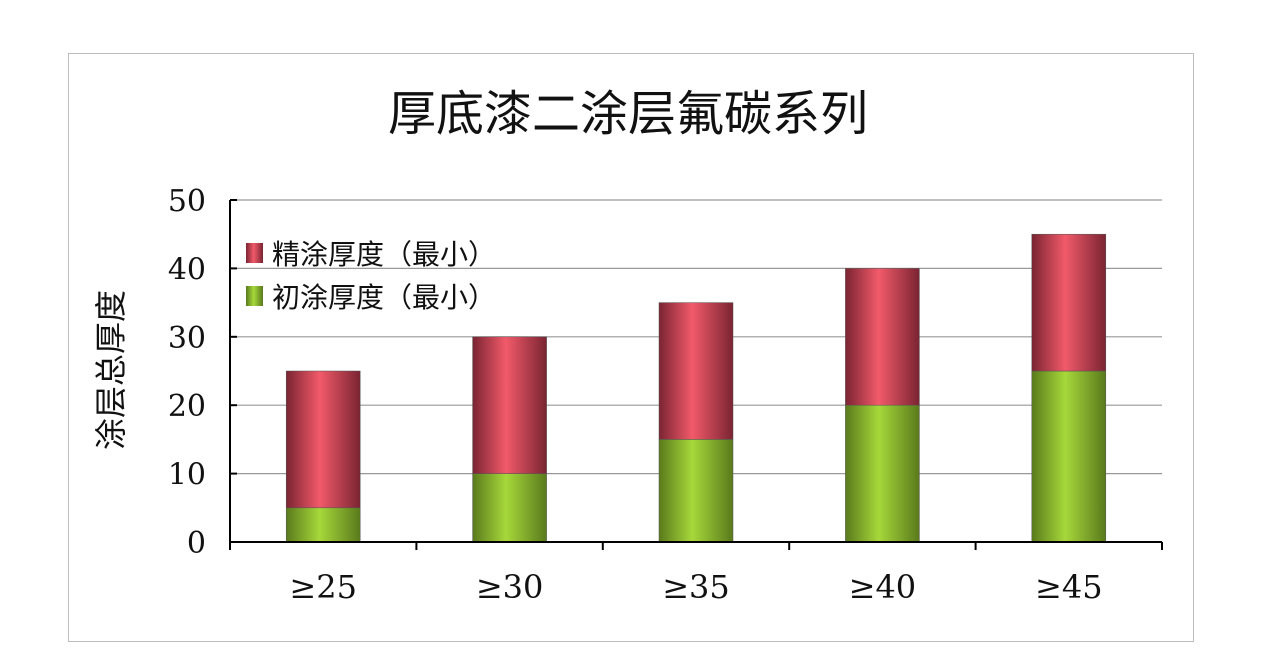 The height and width of the screenshot is (656, 1280). Describe the element at coordinates (187, 338) in the screenshot. I see `y-tick-label: 30` at that location.